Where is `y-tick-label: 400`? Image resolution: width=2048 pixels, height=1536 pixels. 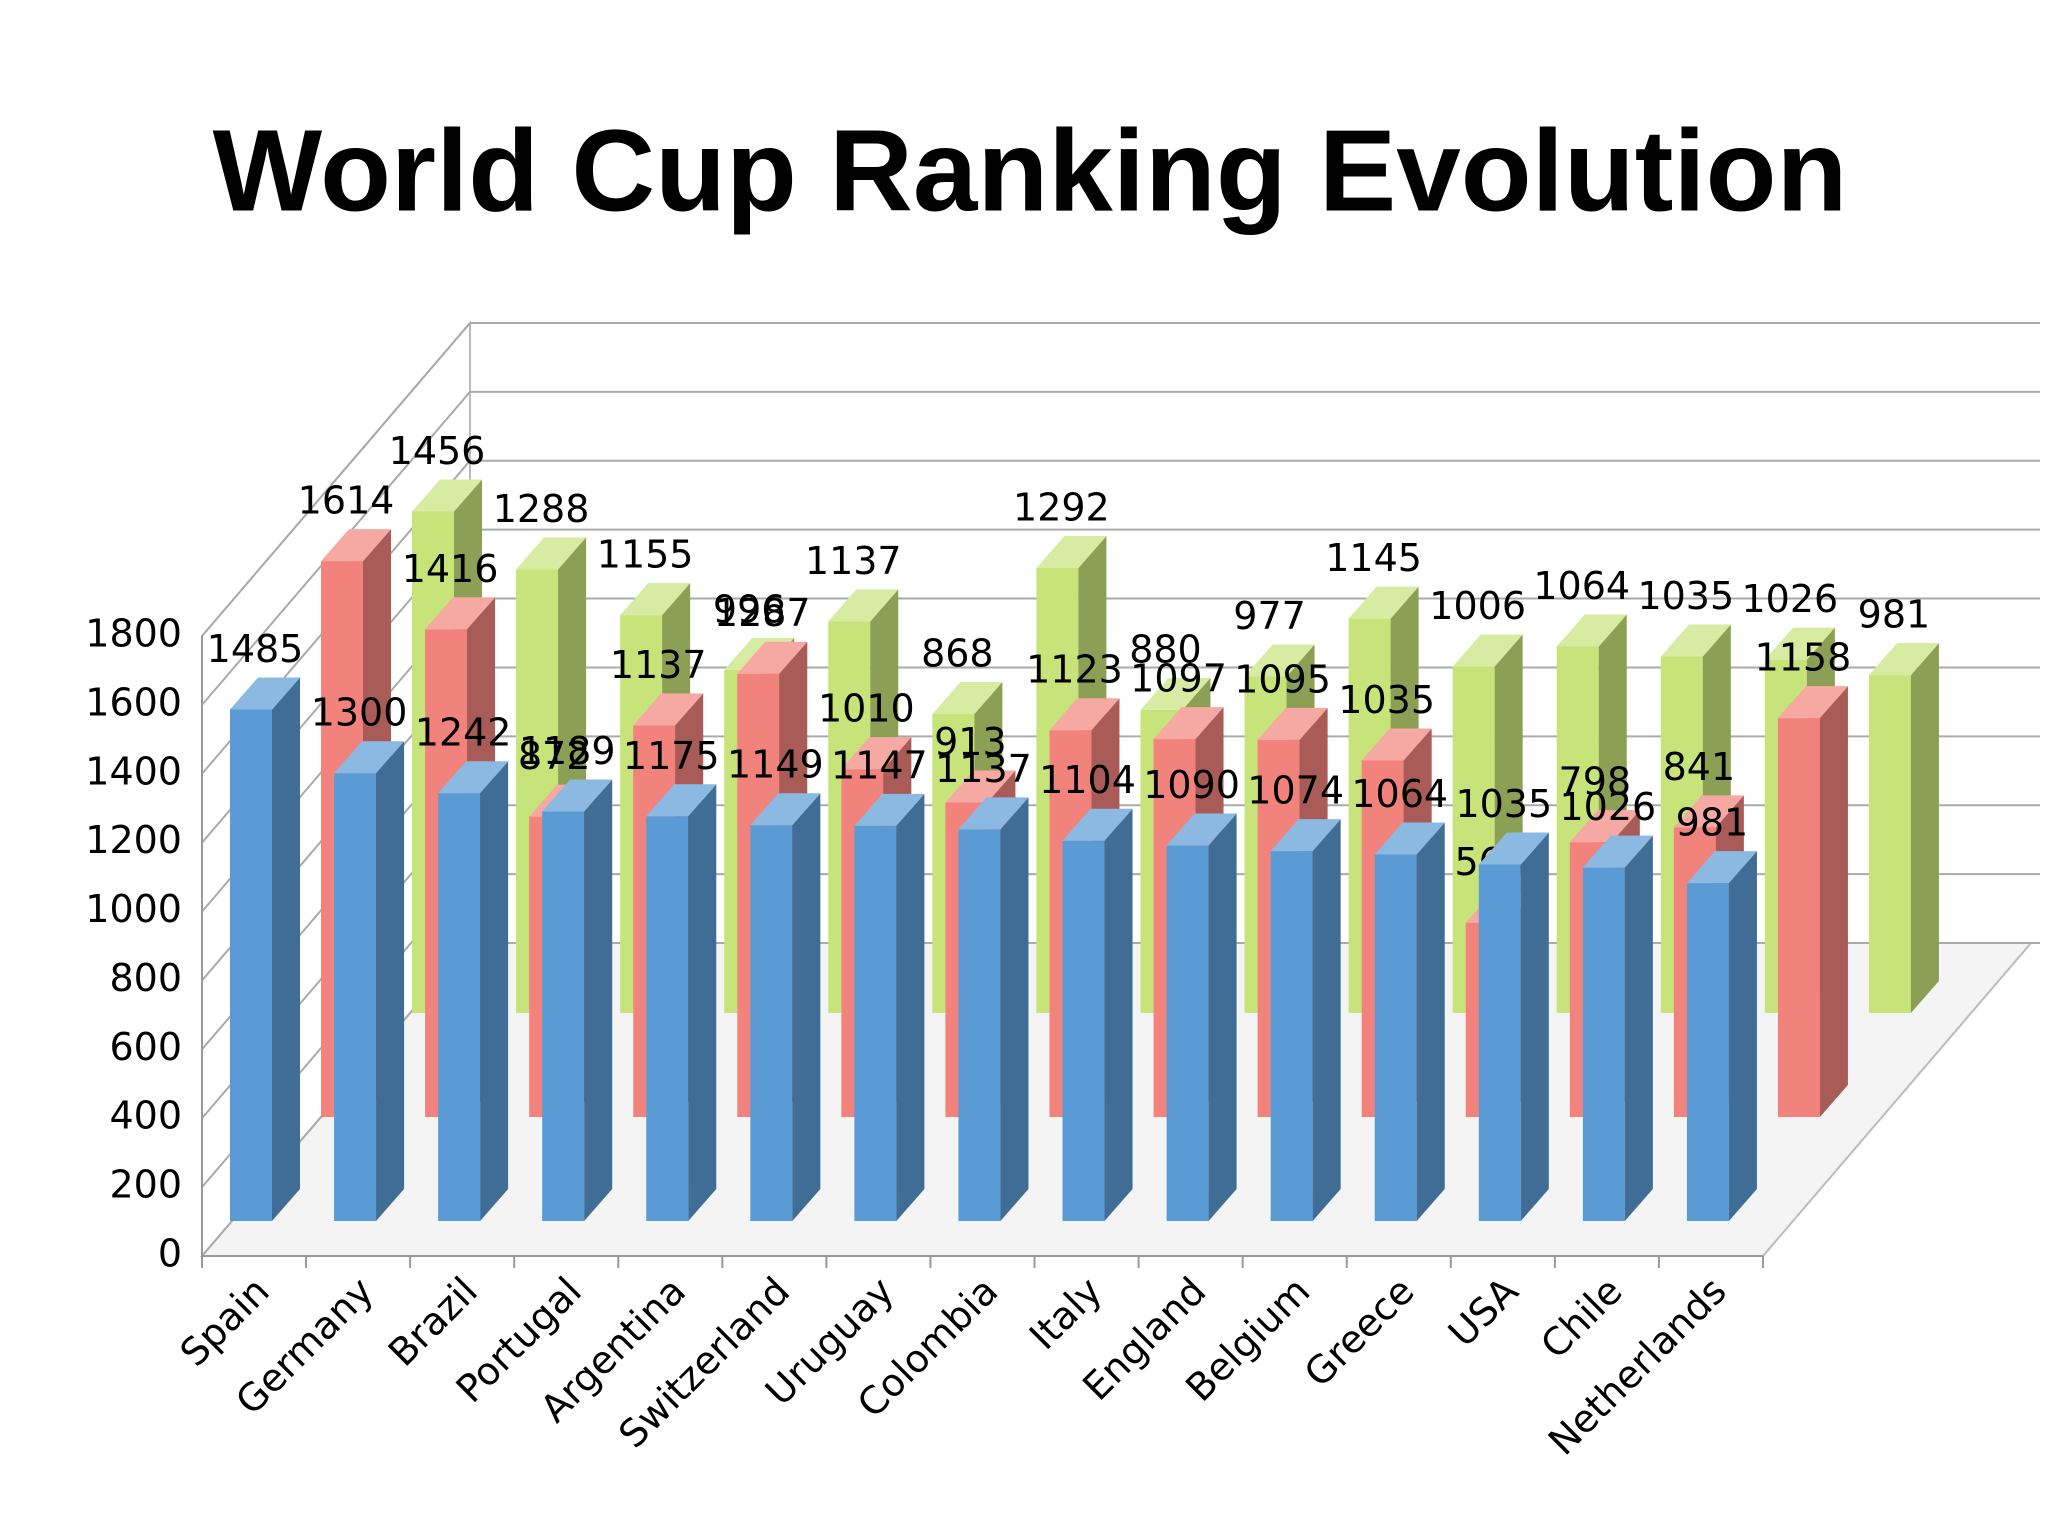 y-tick-label: 400 is located at coordinates (145, 1116).